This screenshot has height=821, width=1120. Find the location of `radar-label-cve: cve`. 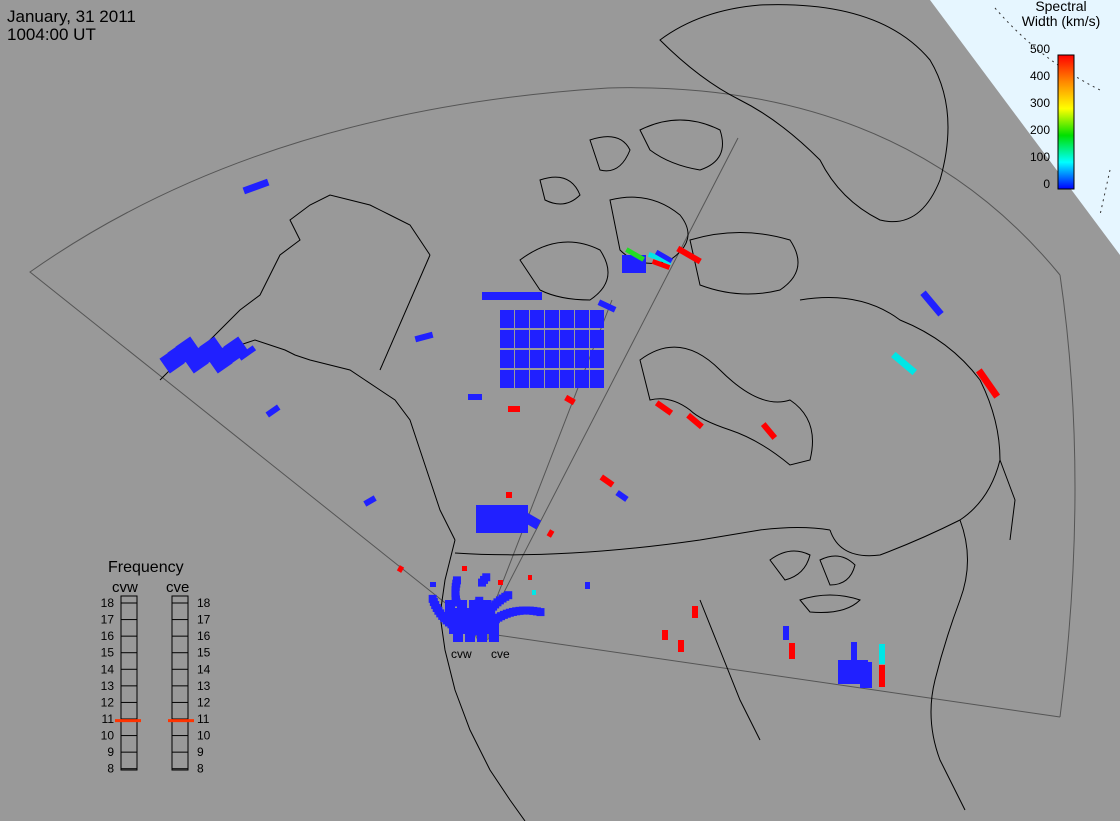

radar-label-cve: cve is located at coordinates (500, 654).